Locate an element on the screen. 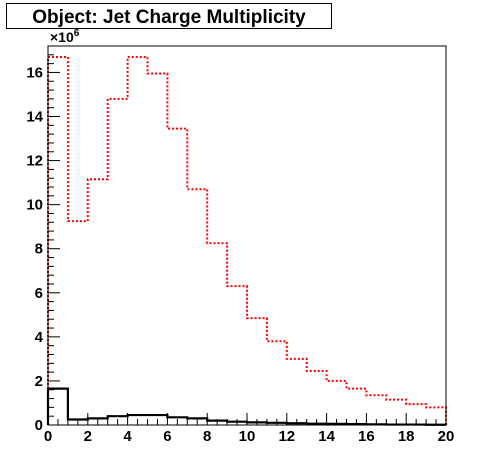 This screenshot has width=496, height=472. y-tick-label: 2 is located at coordinates (39, 381).